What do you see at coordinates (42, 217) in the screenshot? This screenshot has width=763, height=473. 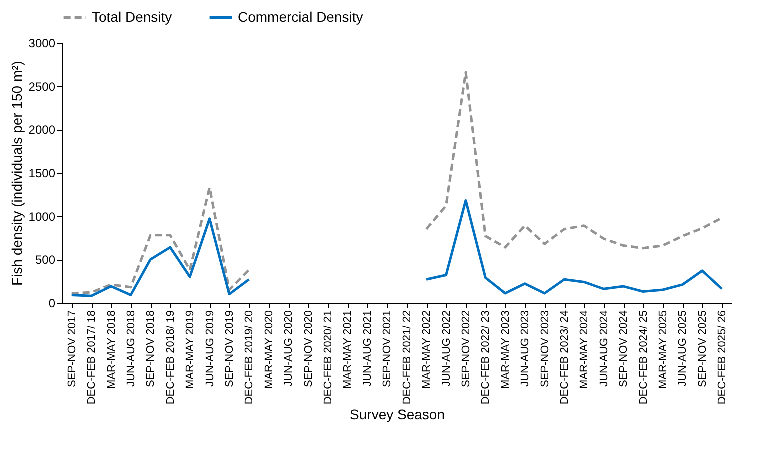 I see `y-tick-label: 1000` at bounding box center [42, 217].